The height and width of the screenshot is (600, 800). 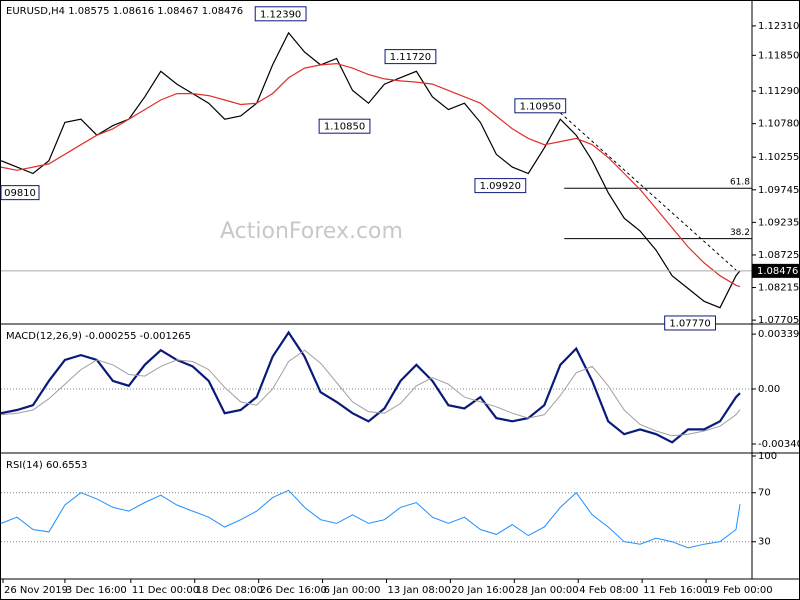 I want to click on fib-label: 61.8, so click(x=740, y=183).